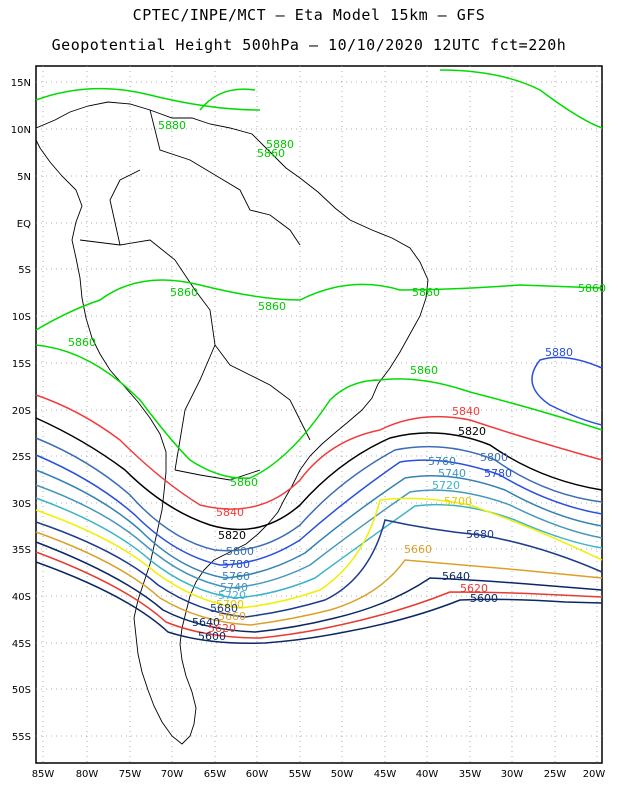  What do you see at coordinates (21, 130) in the screenshot?
I see `lat-label: 10N` at bounding box center [21, 130].